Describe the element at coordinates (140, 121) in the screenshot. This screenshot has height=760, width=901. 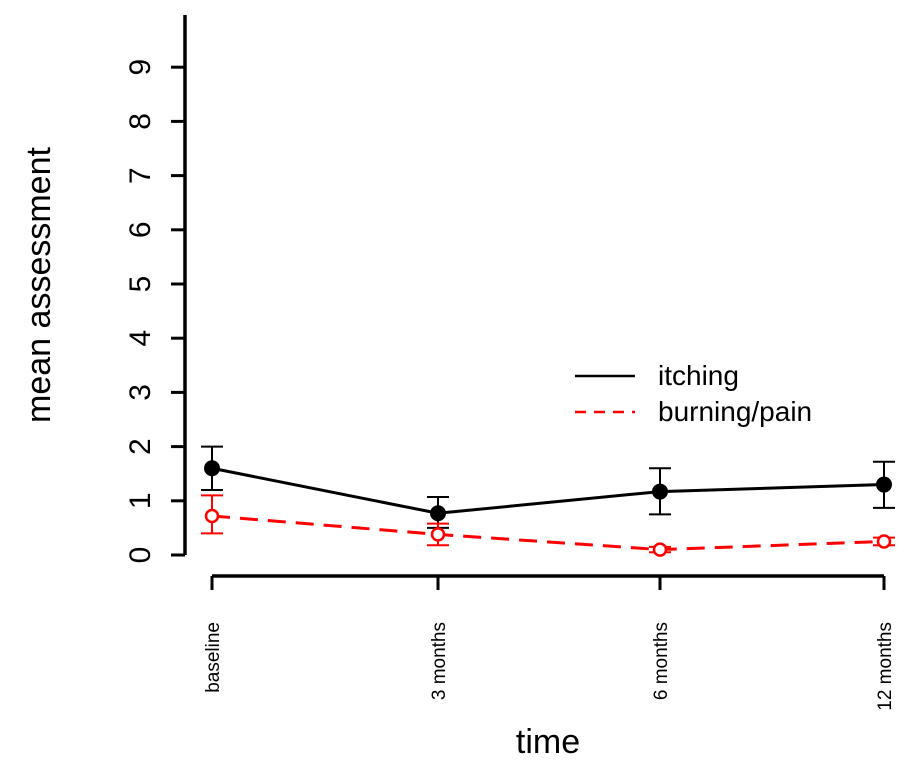
I see `y-tick-label: 8` at that location.